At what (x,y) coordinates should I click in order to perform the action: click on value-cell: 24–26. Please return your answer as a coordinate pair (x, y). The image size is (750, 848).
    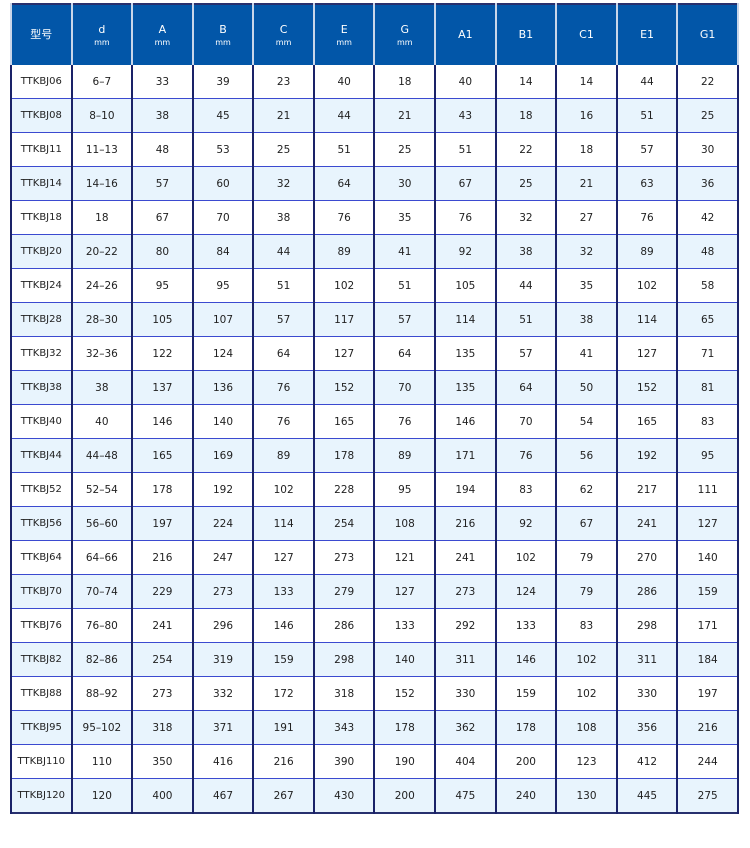
    Looking at the image, I should click on (102, 285).